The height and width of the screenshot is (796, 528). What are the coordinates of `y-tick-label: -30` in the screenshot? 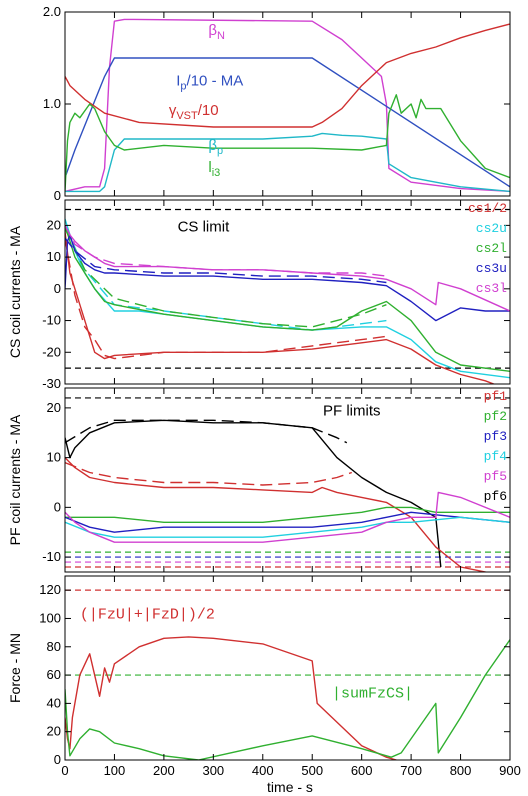 It's located at (51, 383).